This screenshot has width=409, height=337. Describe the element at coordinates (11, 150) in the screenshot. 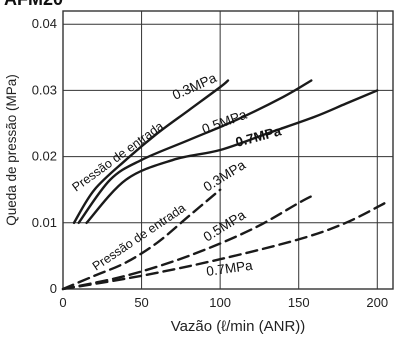

I see `y-axis-title: Queda de pressão (MPa)` at that location.